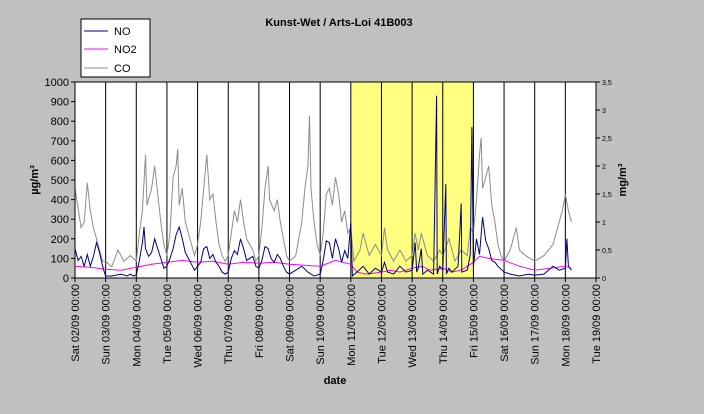 The image size is (704, 414). What do you see at coordinates (291, 323) in the screenshot?
I see `x-tick-label: Sat 09/09 00:00` at bounding box center [291, 323].